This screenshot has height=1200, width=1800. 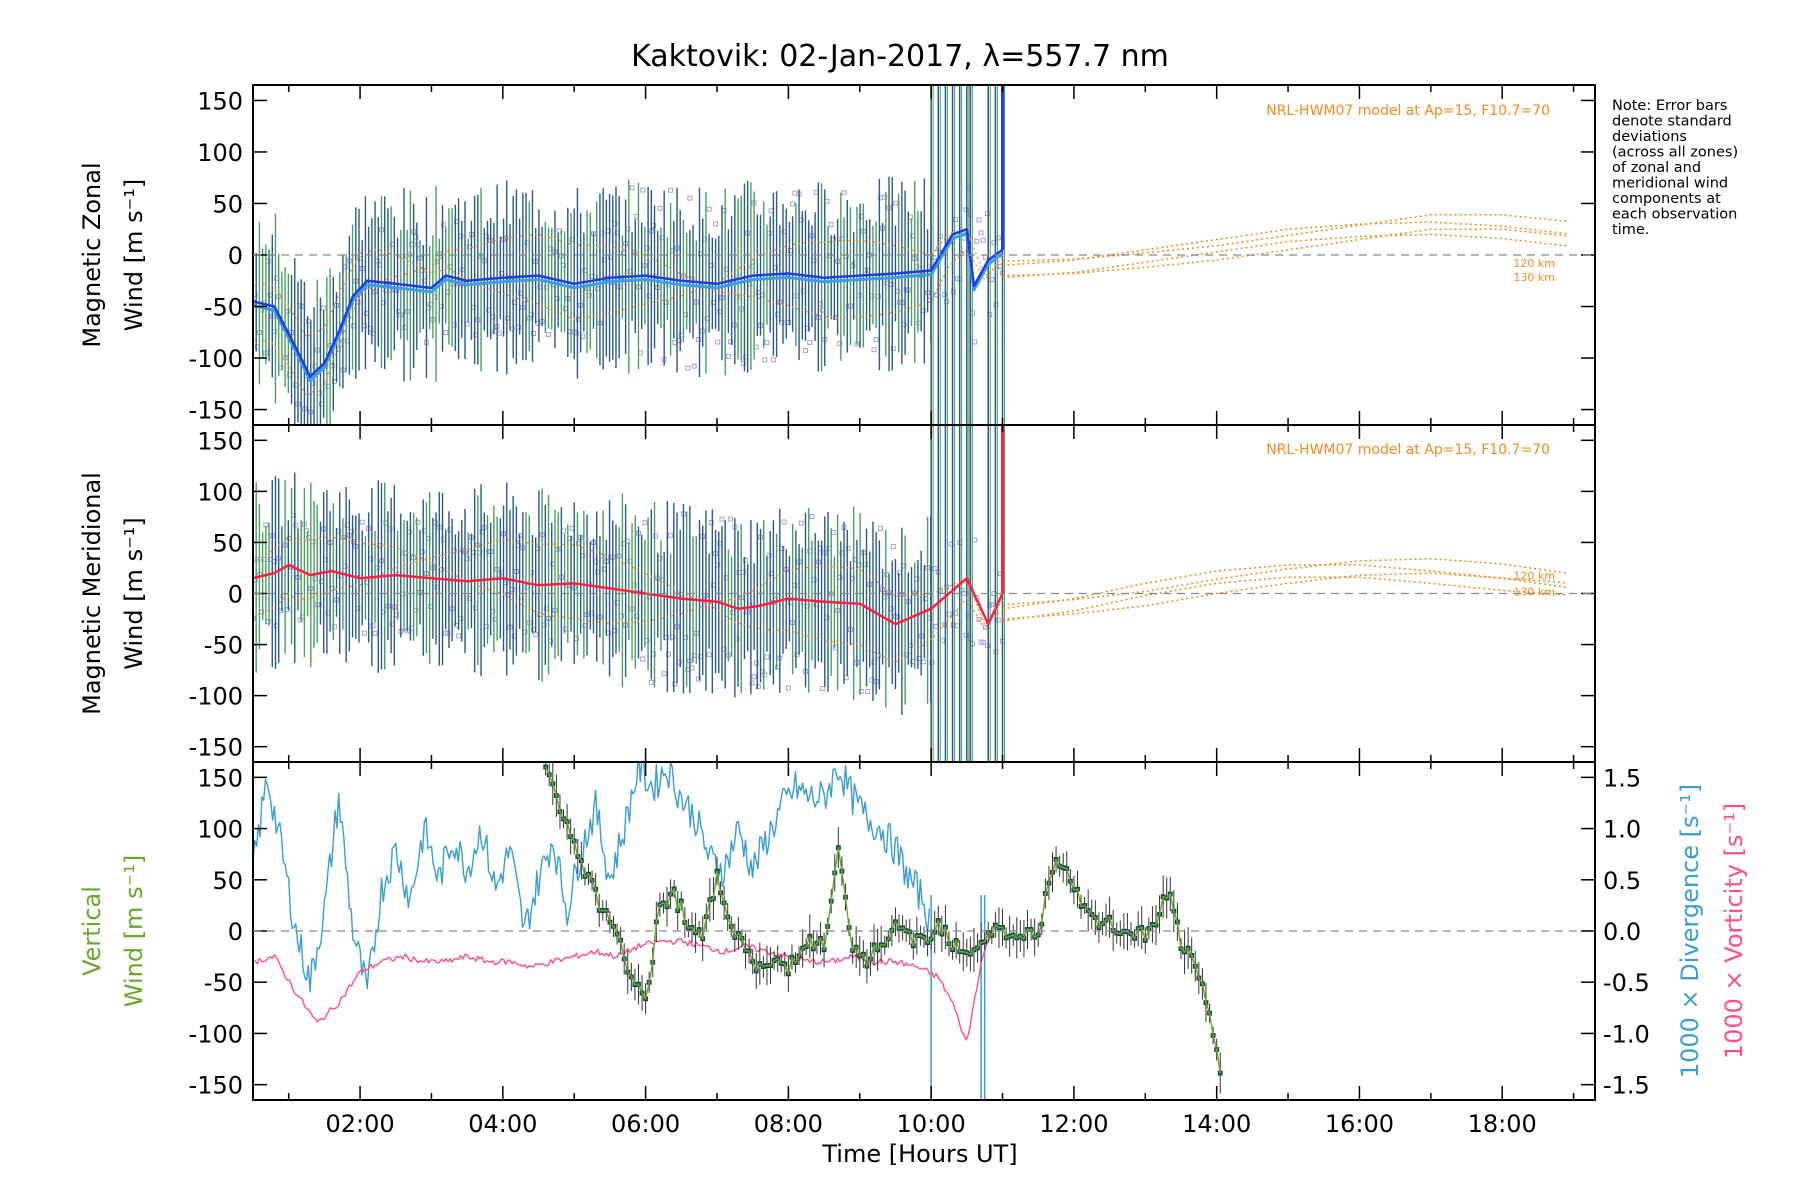 What do you see at coordinates (1630, 230) in the screenshot?
I see `note-line: time.` at bounding box center [1630, 230].